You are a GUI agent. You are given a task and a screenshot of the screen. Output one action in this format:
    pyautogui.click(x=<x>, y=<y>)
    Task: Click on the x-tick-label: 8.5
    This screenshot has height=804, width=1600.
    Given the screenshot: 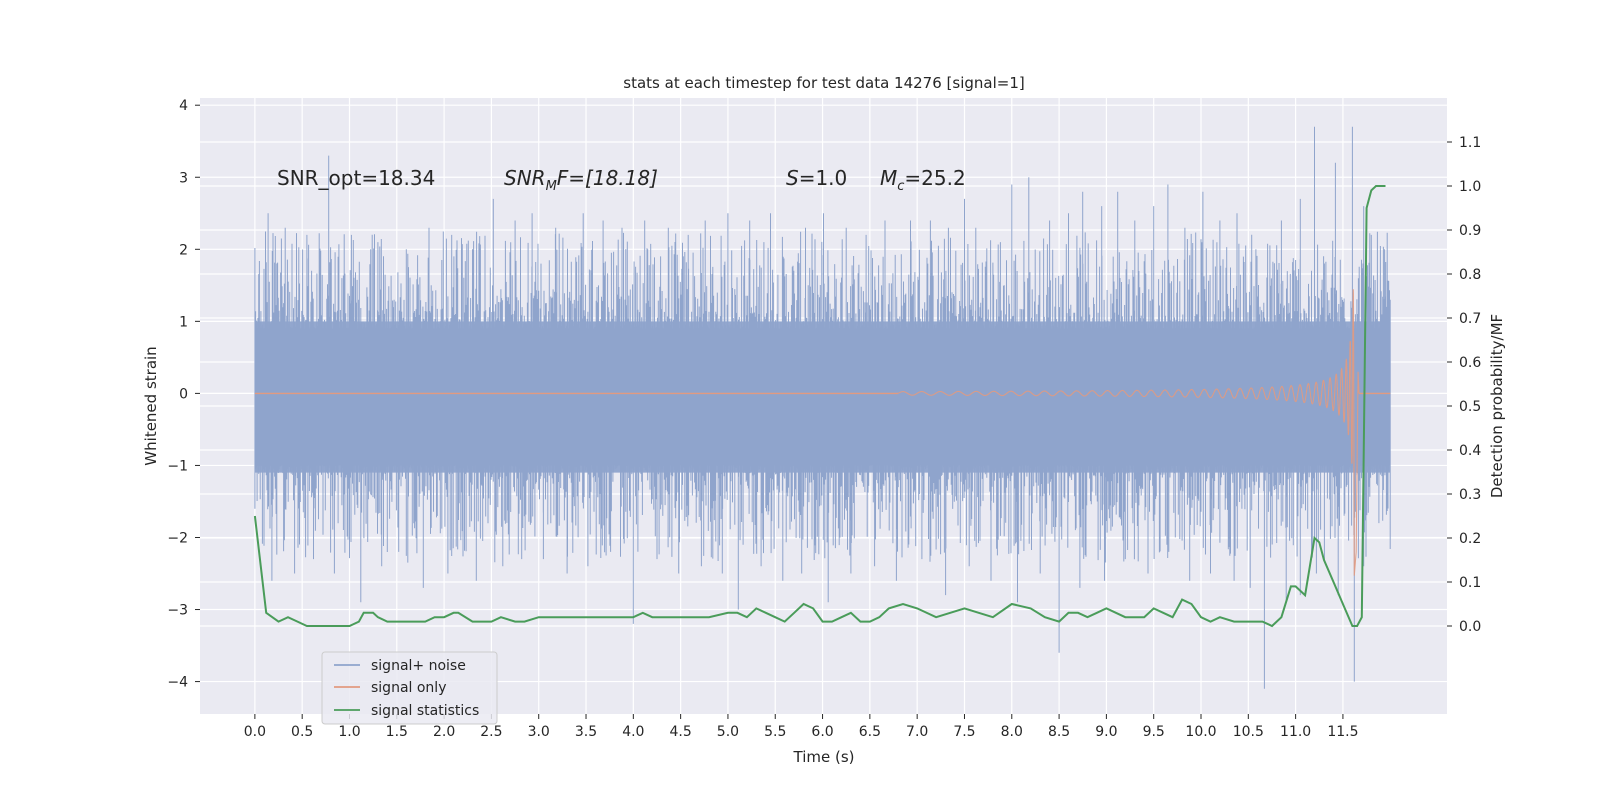 What is the action you would take?
    pyautogui.click(x=1059, y=732)
    